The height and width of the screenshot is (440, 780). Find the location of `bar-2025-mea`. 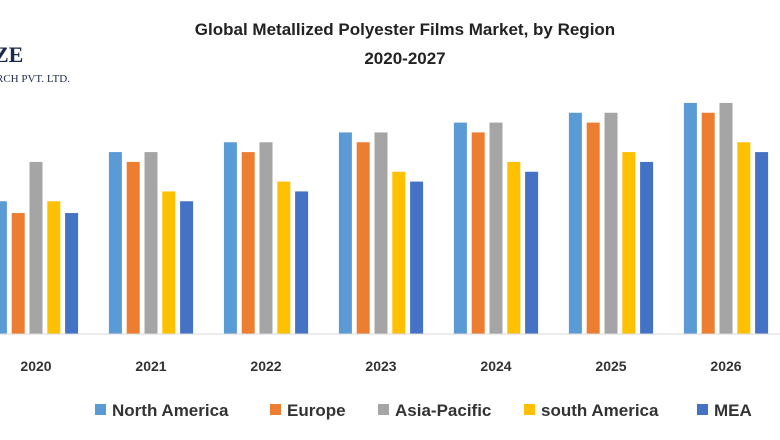

bar-2025-mea is located at coordinates (647, 247).